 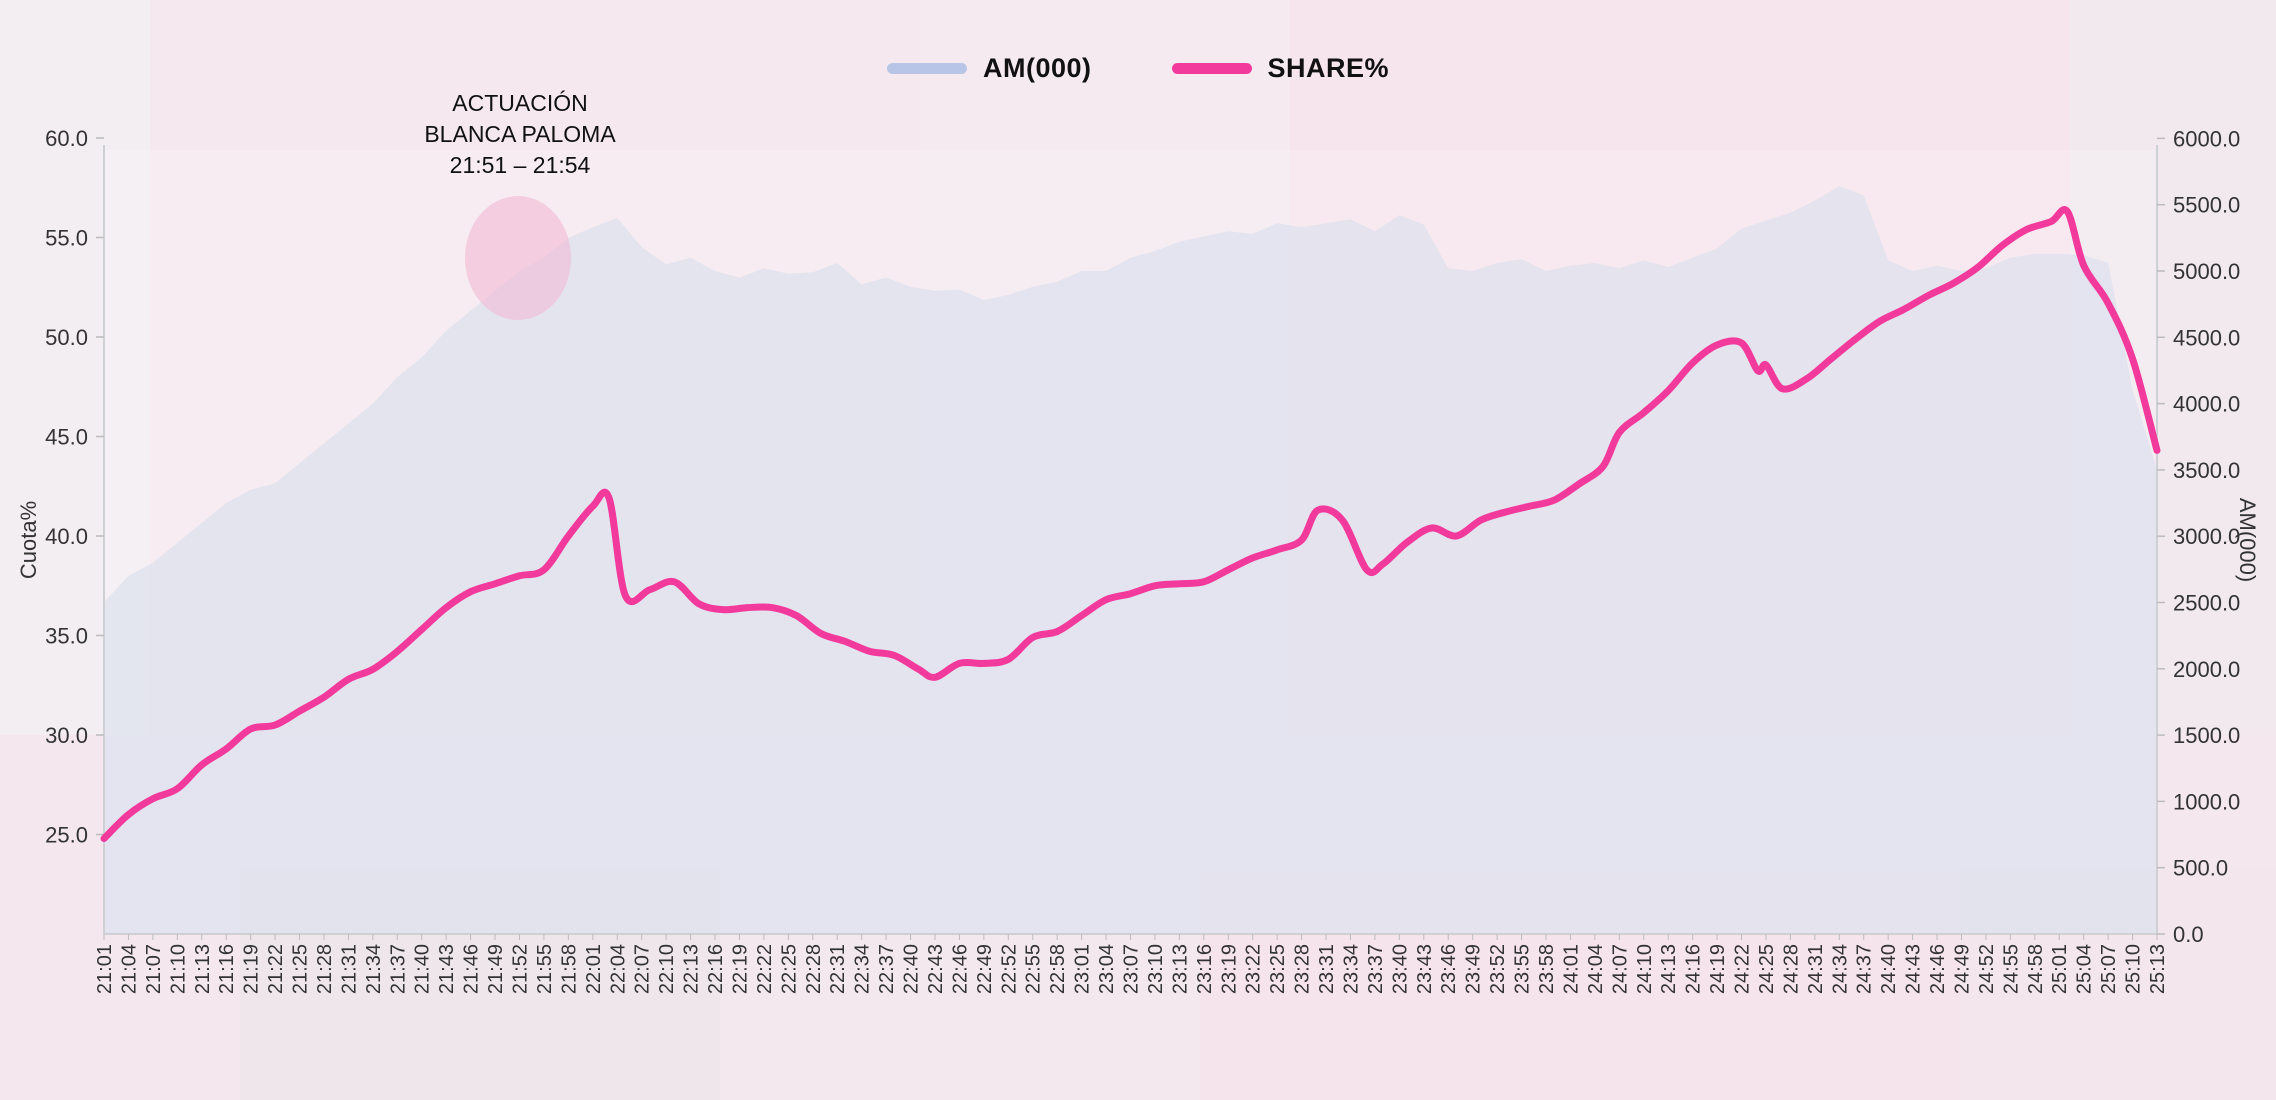 What do you see at coordinates (2206, 205) in the screenshot?
I see `y-tick-label-right: 5500.0` at bounding box center [2206, 205].